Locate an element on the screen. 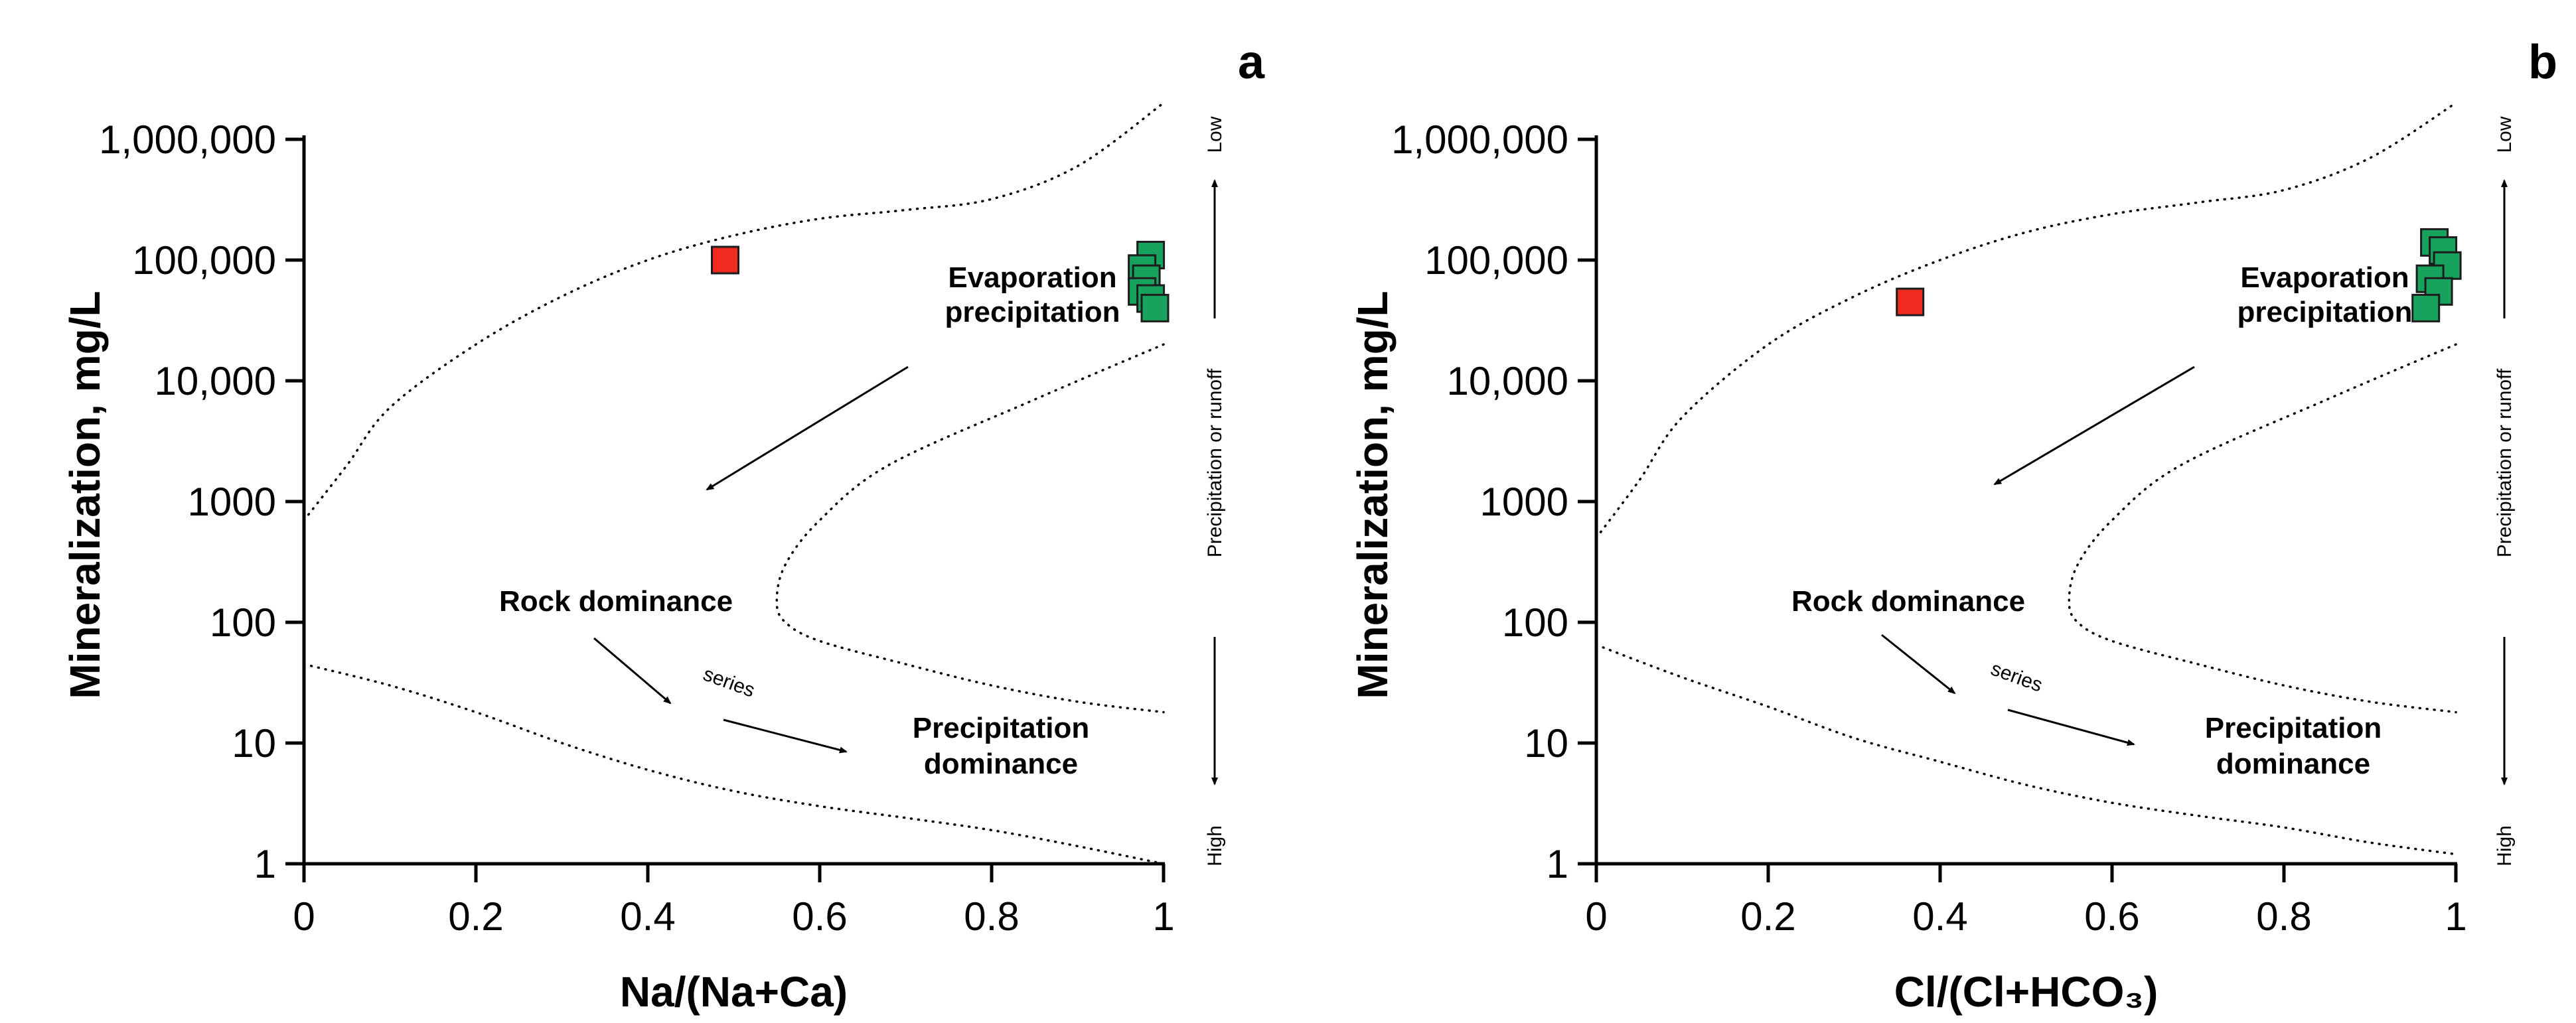 This screenshot has width=2576, height=1023. x-axis-title: Na/(Na+Ca) is located at coordinates (734, 992).